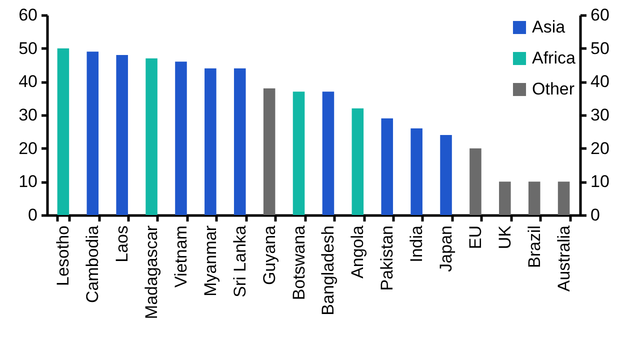  What do you see at coordinates (28, 48) in the screenshot?
I see `y-tick-label: 50` at bounding box center [28, 48].